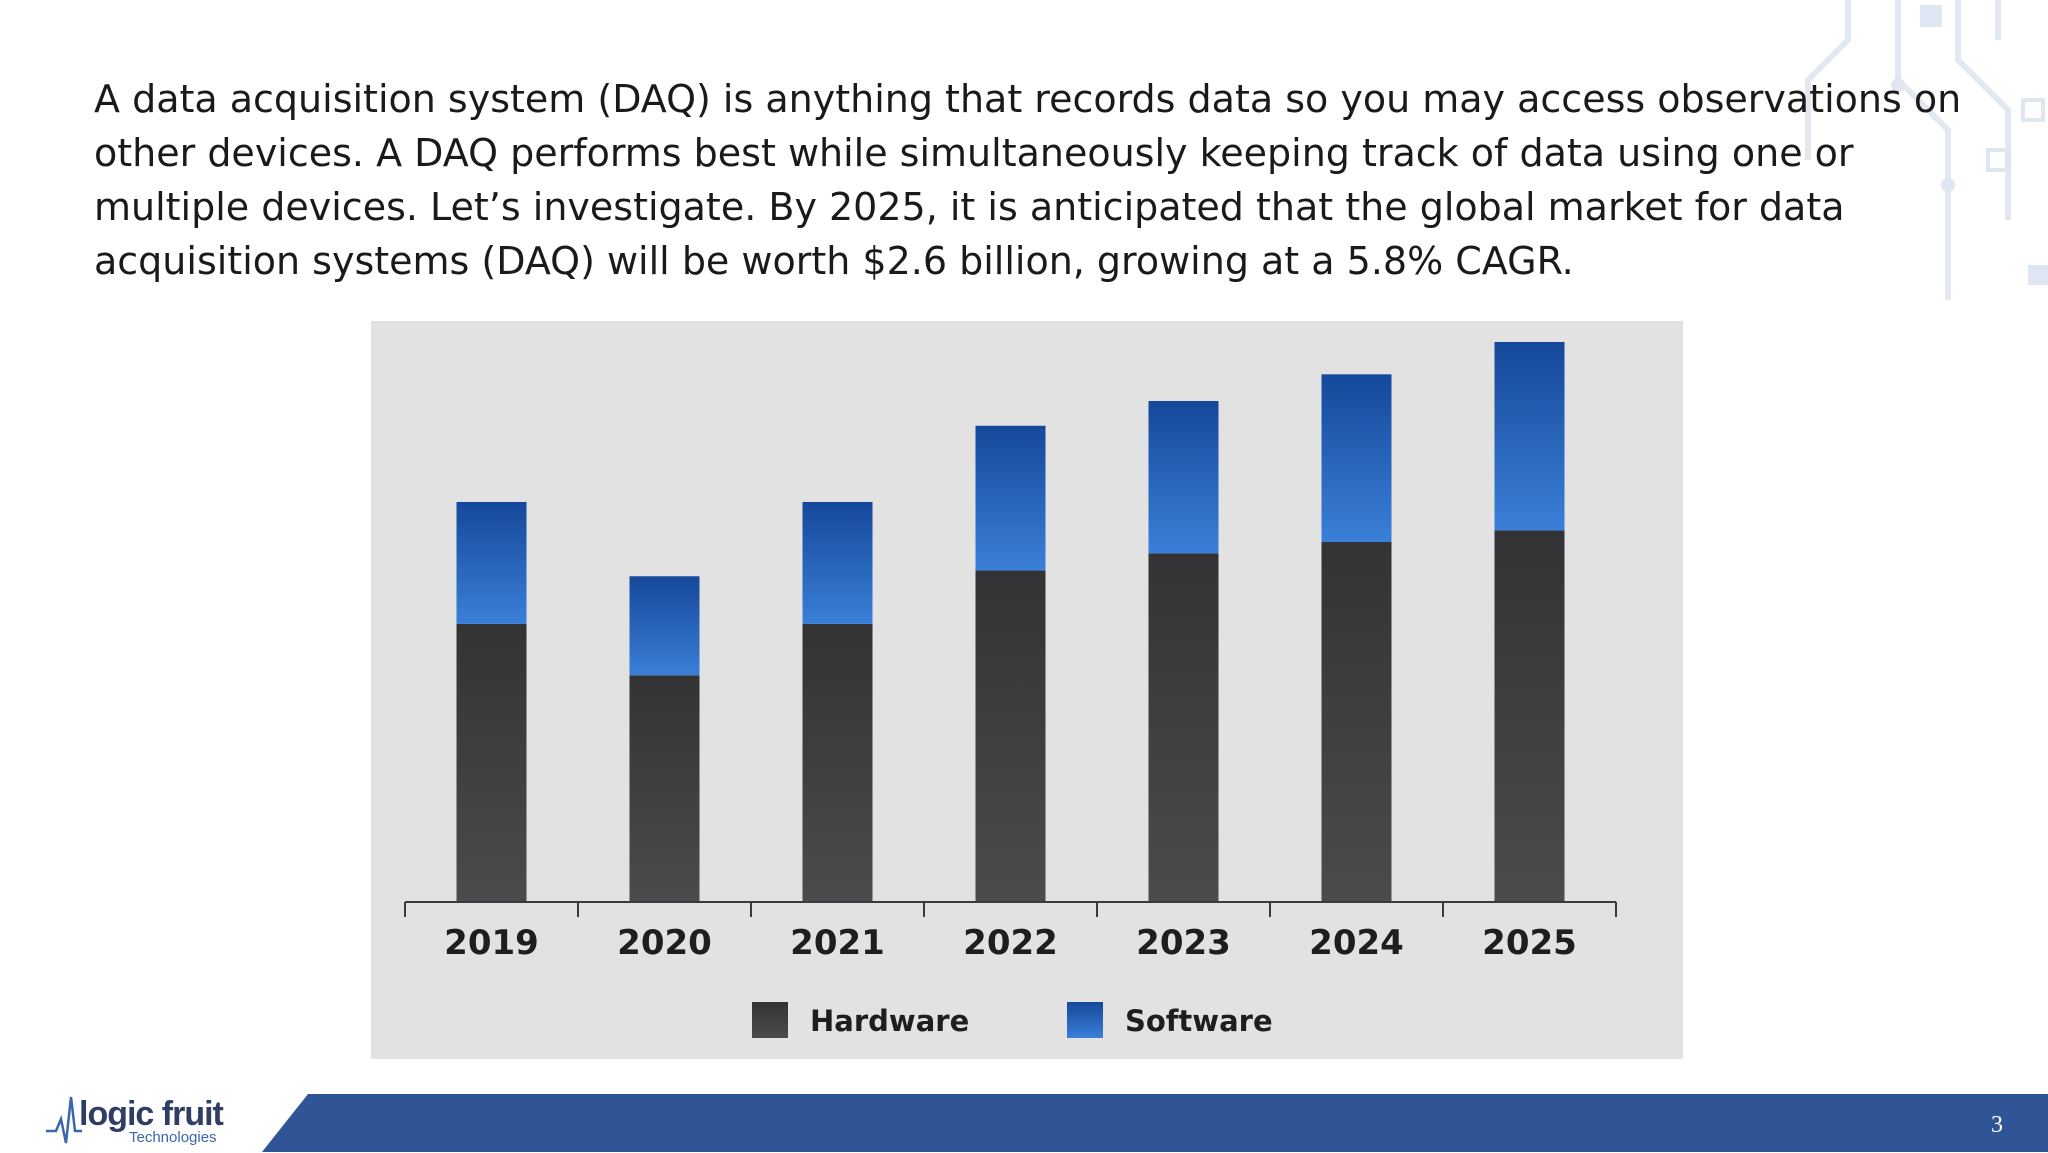 This screenshot has height=1153, width=2048. Describe the element at coordinates (1529, 436) in the screenshot. I see `software-bar-2025` at that location.